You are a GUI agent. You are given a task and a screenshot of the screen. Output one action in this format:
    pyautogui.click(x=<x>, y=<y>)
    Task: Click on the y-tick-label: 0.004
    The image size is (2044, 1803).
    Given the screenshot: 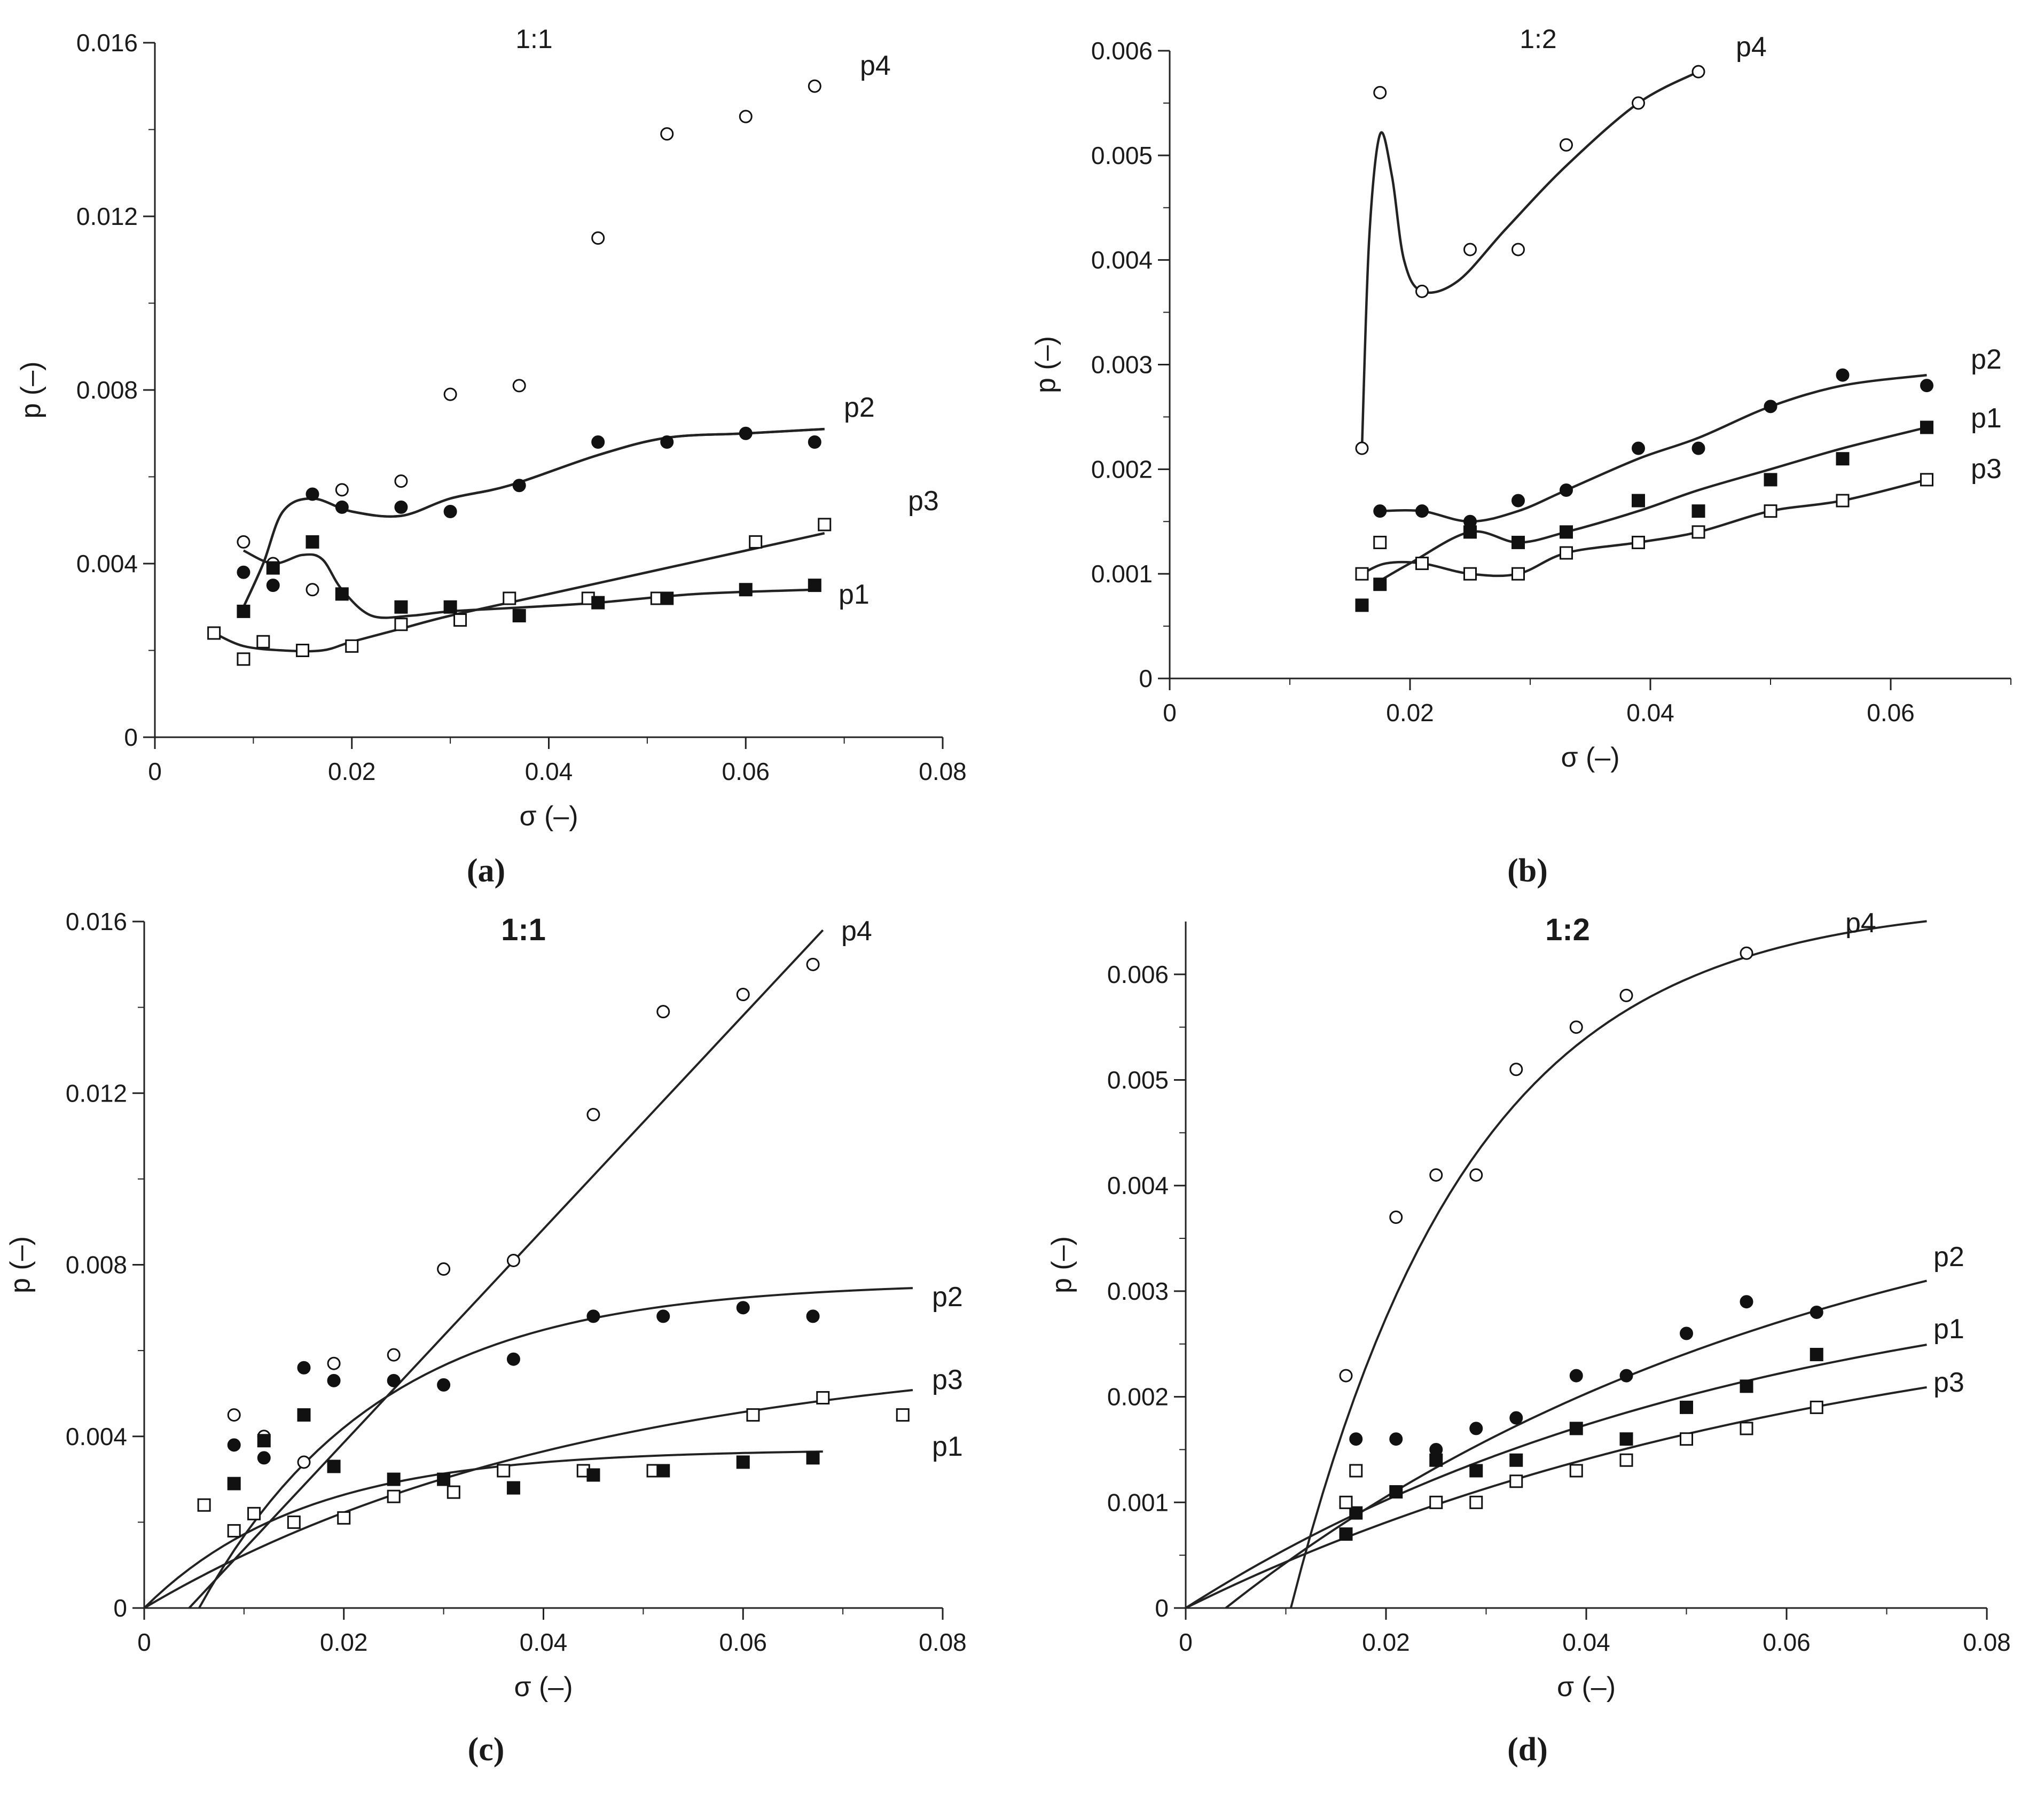 What is the action you would take?
    pyautogui.click(x=1138, y=1185)
    